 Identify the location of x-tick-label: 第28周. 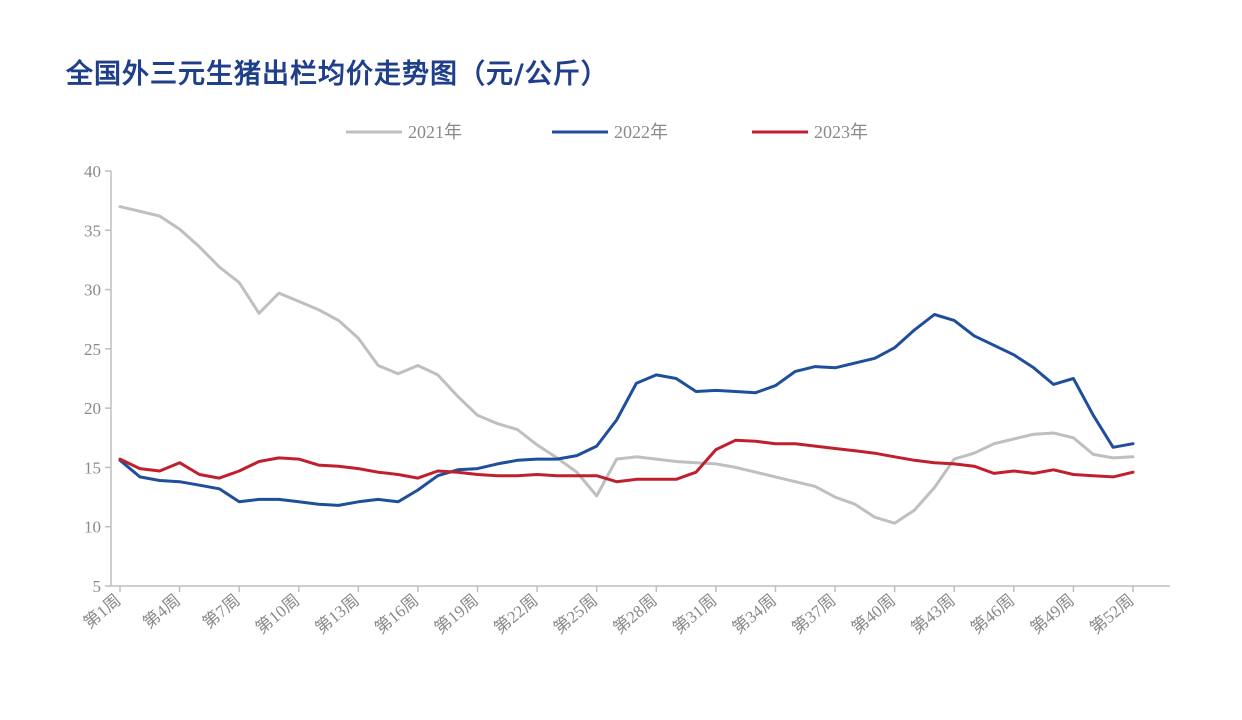
(635, 614).